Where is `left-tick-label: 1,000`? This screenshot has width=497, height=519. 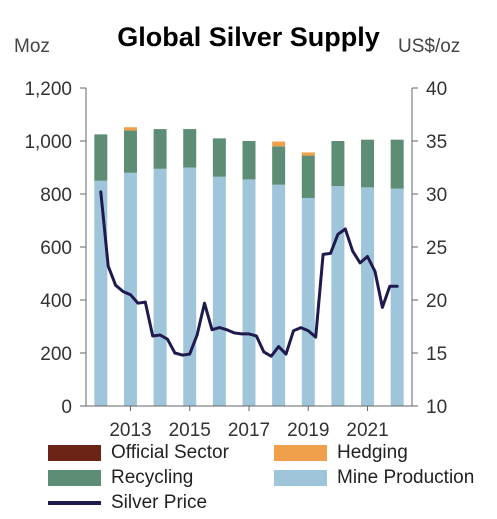
left-tick-label: 1,000 is located at coordinates (48, 142).